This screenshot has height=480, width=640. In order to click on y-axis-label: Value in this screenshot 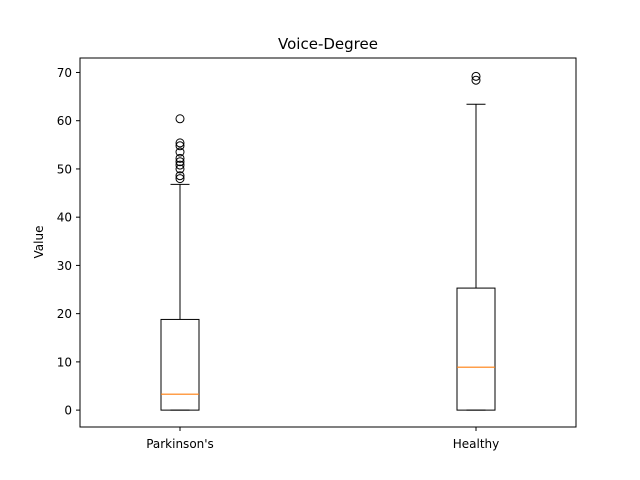, I will do `click(39, 242)`.